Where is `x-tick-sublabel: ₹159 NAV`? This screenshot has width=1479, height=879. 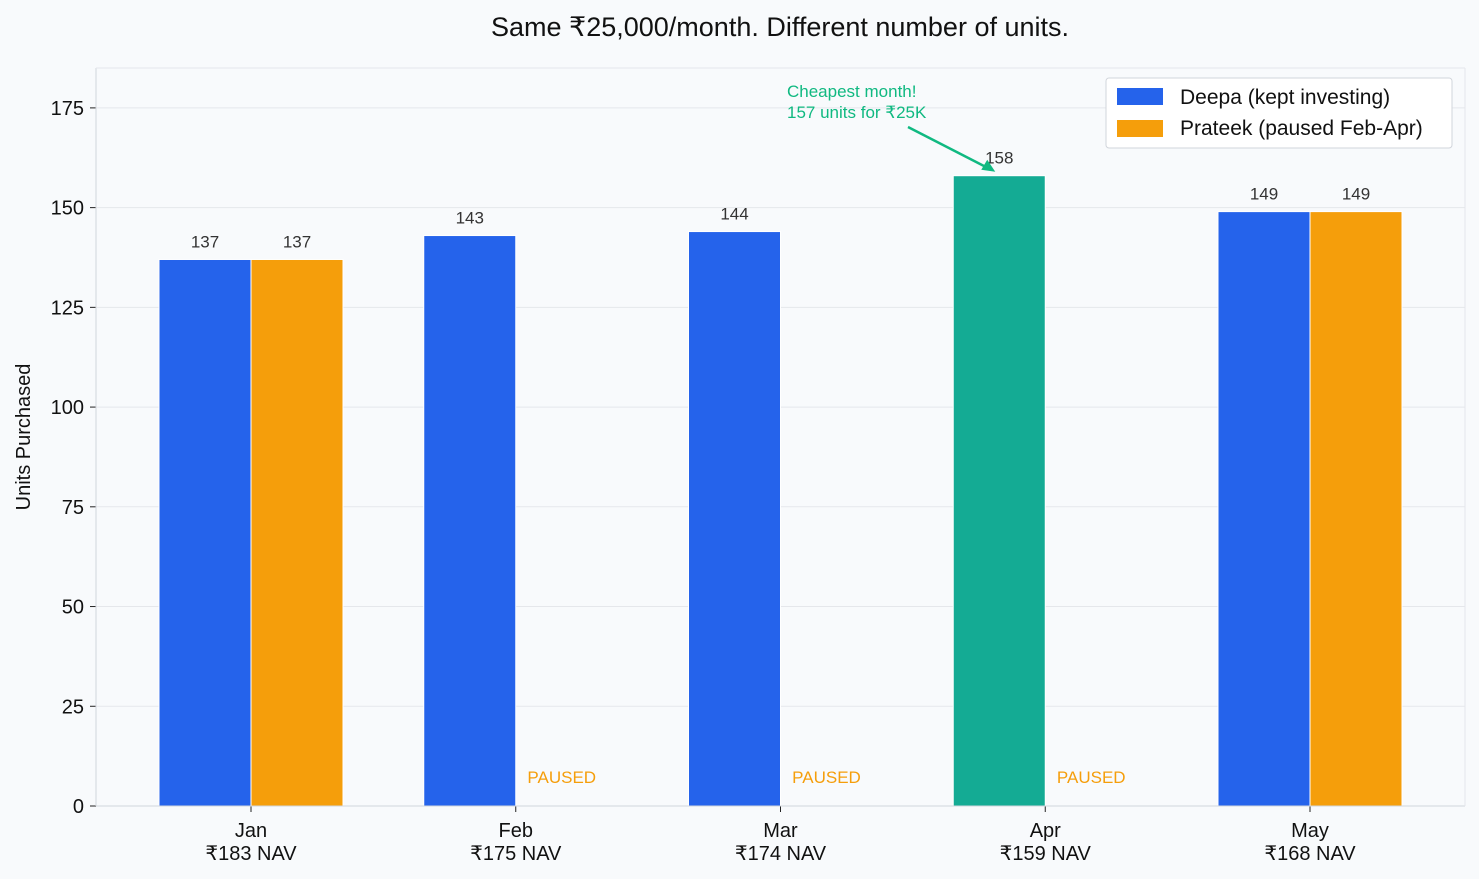 x-tick-sublabel: ₹159 NAV is located at coordinates (1046, 854).